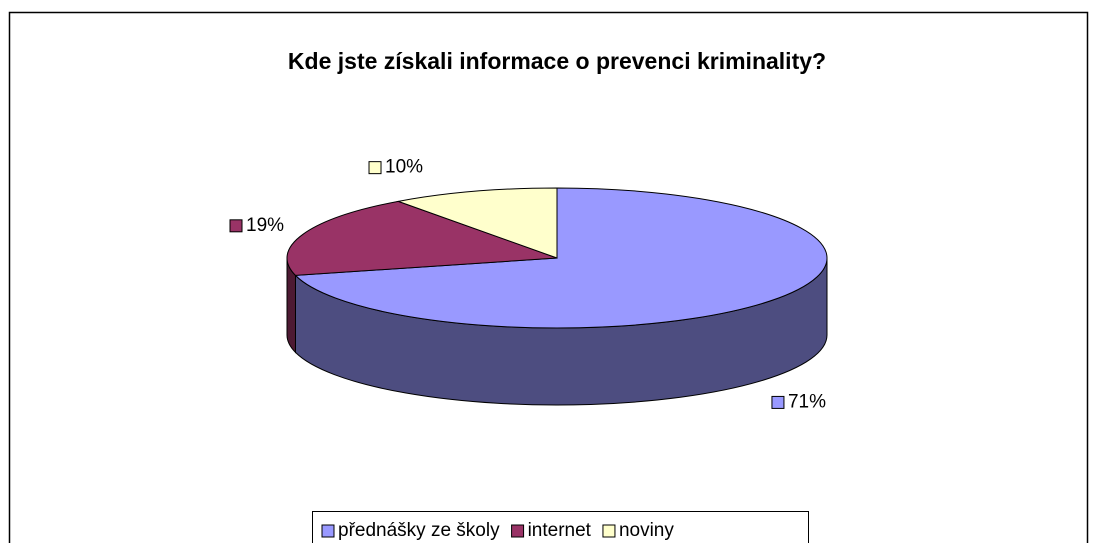 The width and height of the screenshot is (1093, 543). I want to click on legend-box, so click(560, 527).